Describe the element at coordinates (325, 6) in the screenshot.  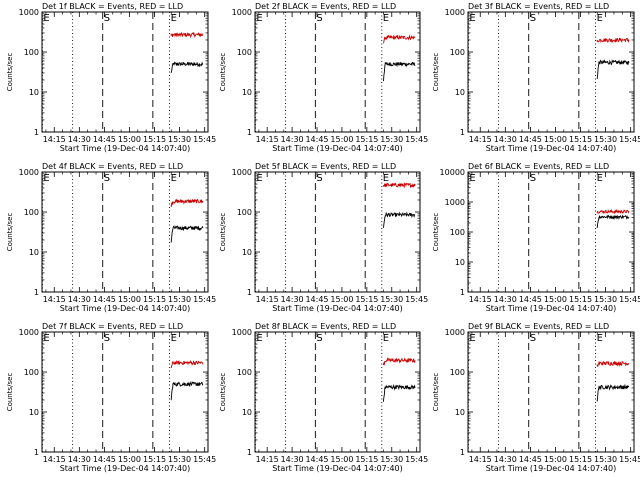
I see `panel-title: Det 2f BLACK = Events, RED = LLD` at that location.